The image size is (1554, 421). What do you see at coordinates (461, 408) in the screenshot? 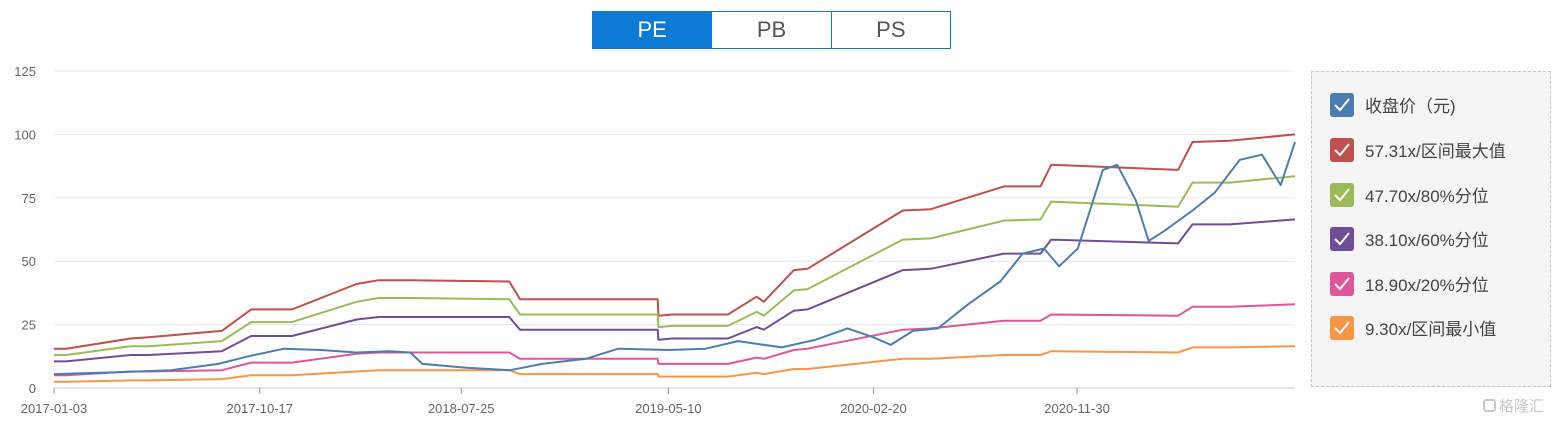
I see `x-tick-label: 2018-07-25` at bounding box center [461, 408].